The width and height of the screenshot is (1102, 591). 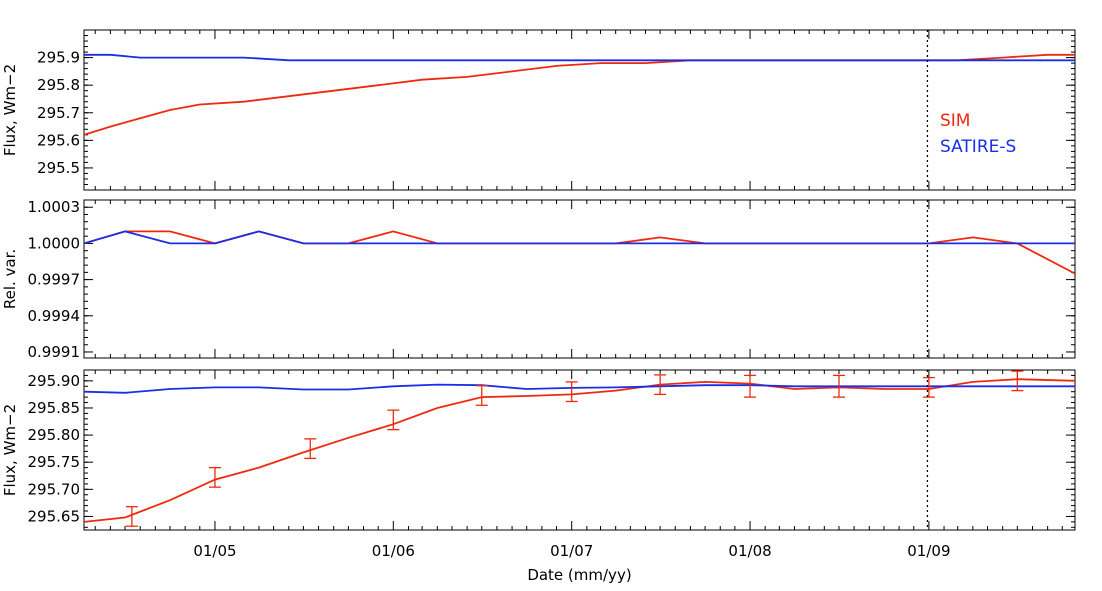 I want to click on y-tick-label: 0.9994, so click(x=54, y=316).